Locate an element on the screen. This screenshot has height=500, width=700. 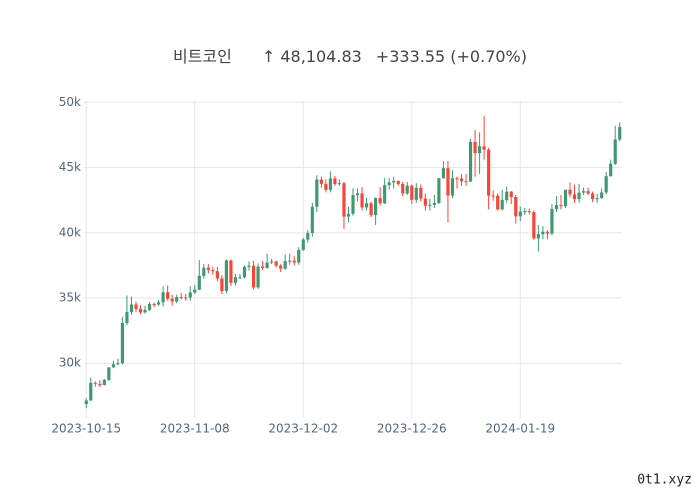
x-tick-label: 2023-12-02 is located at coordinates (303, 429).